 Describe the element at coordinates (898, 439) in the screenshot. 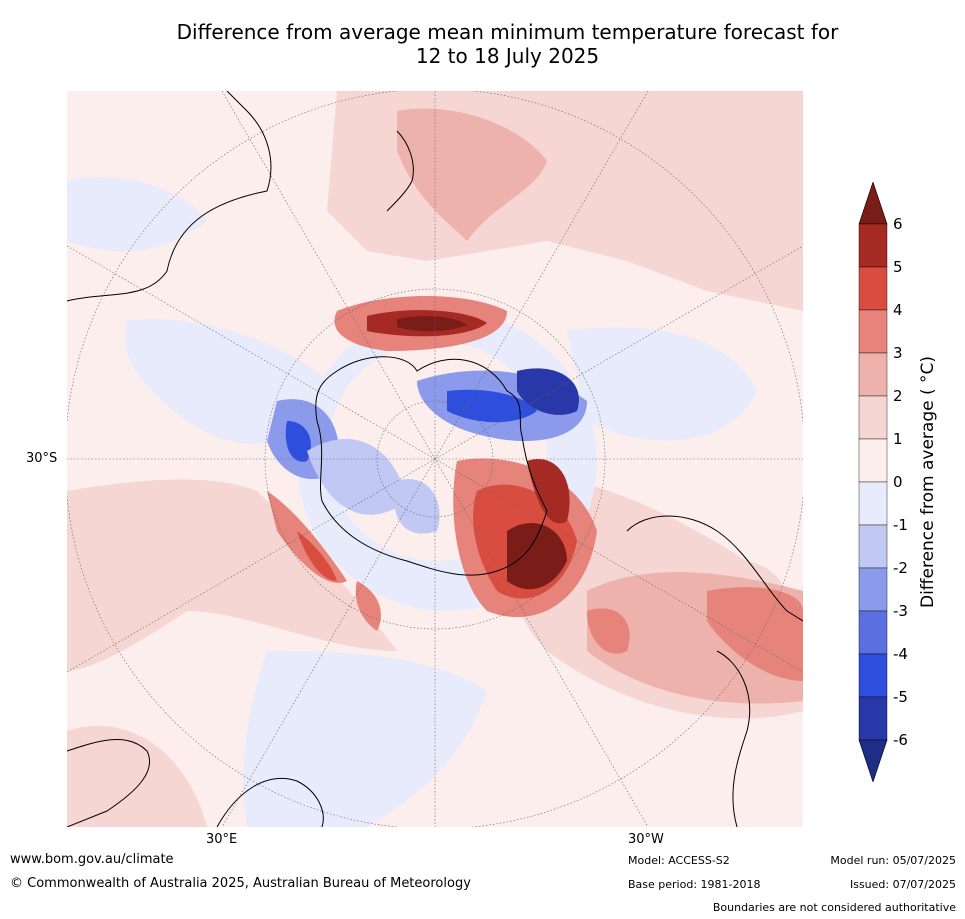

I see `colorbar-tick: 1` at that location.